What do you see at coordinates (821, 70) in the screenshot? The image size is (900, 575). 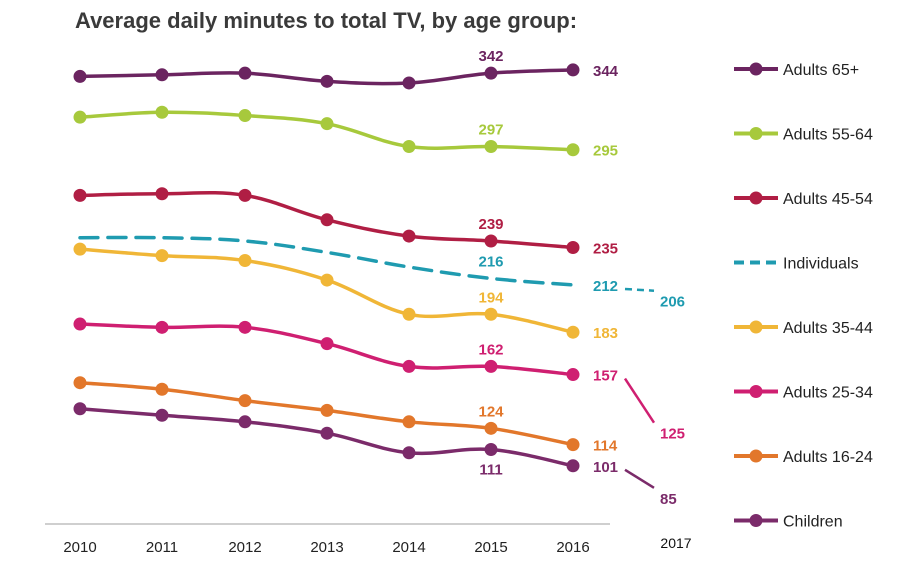 I see `legend-label-adults-65: Adults 65+` at bounding box center [821, 70].